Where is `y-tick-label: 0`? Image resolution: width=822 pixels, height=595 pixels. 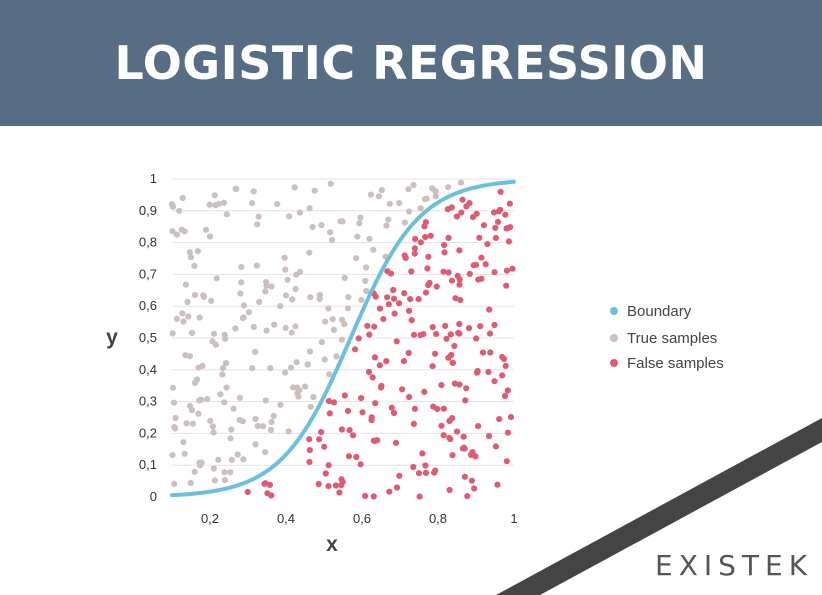 y-tick-label: 0 is located at coordinates (153, 496).